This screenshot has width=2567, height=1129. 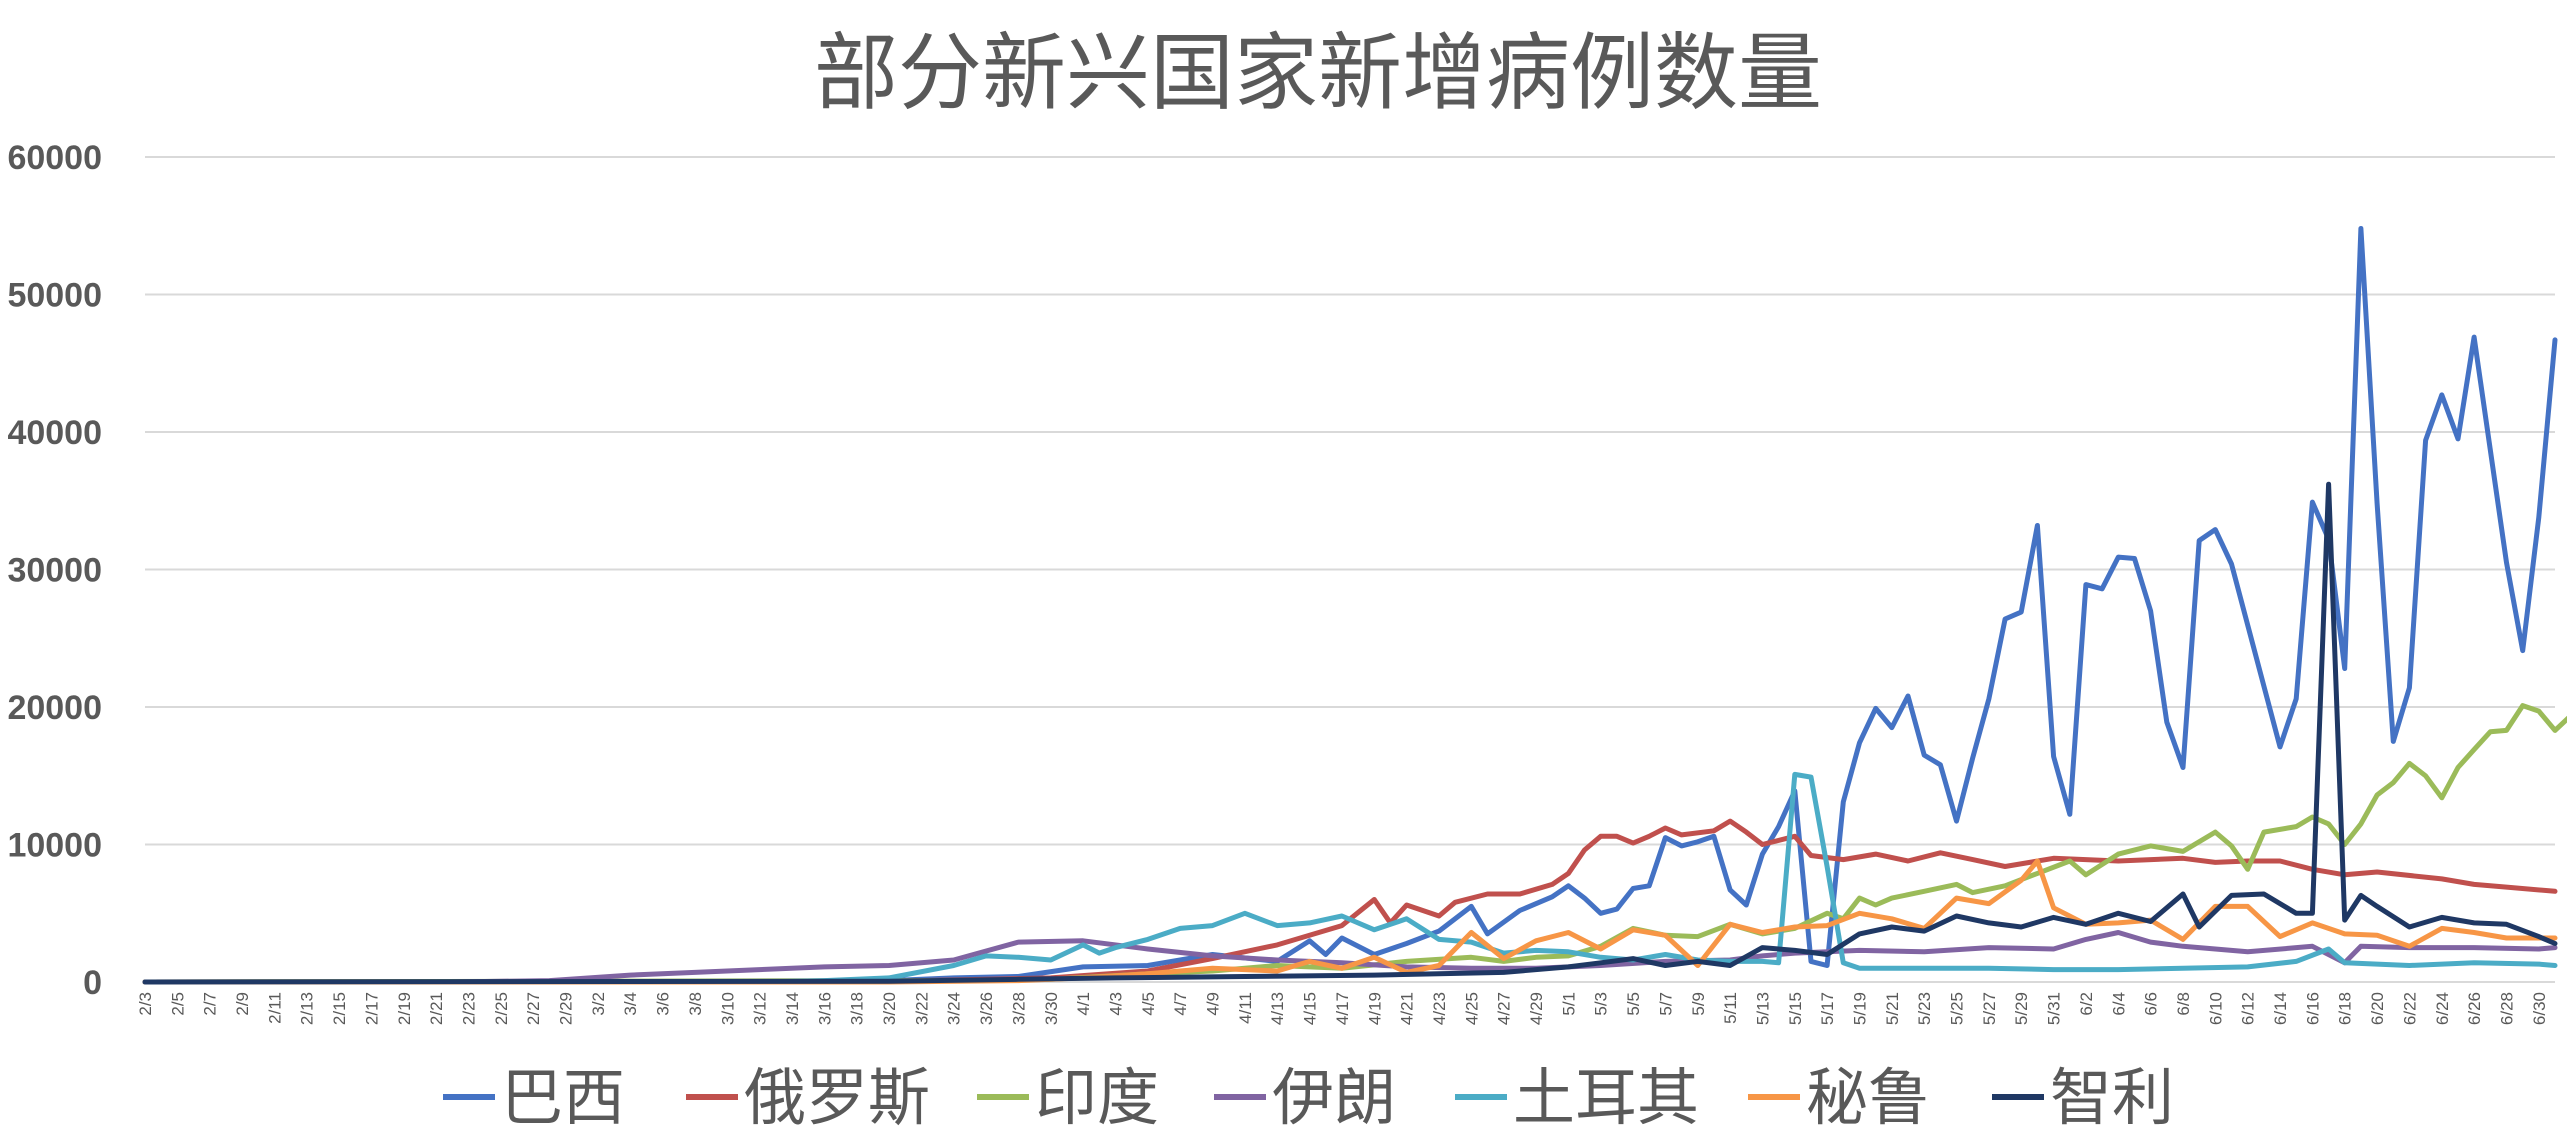 What do you see at coordinates (2183, 1004) in the screenshot?
I see `x-tick-label: 6/8` at bounding box center [2183, 1004].